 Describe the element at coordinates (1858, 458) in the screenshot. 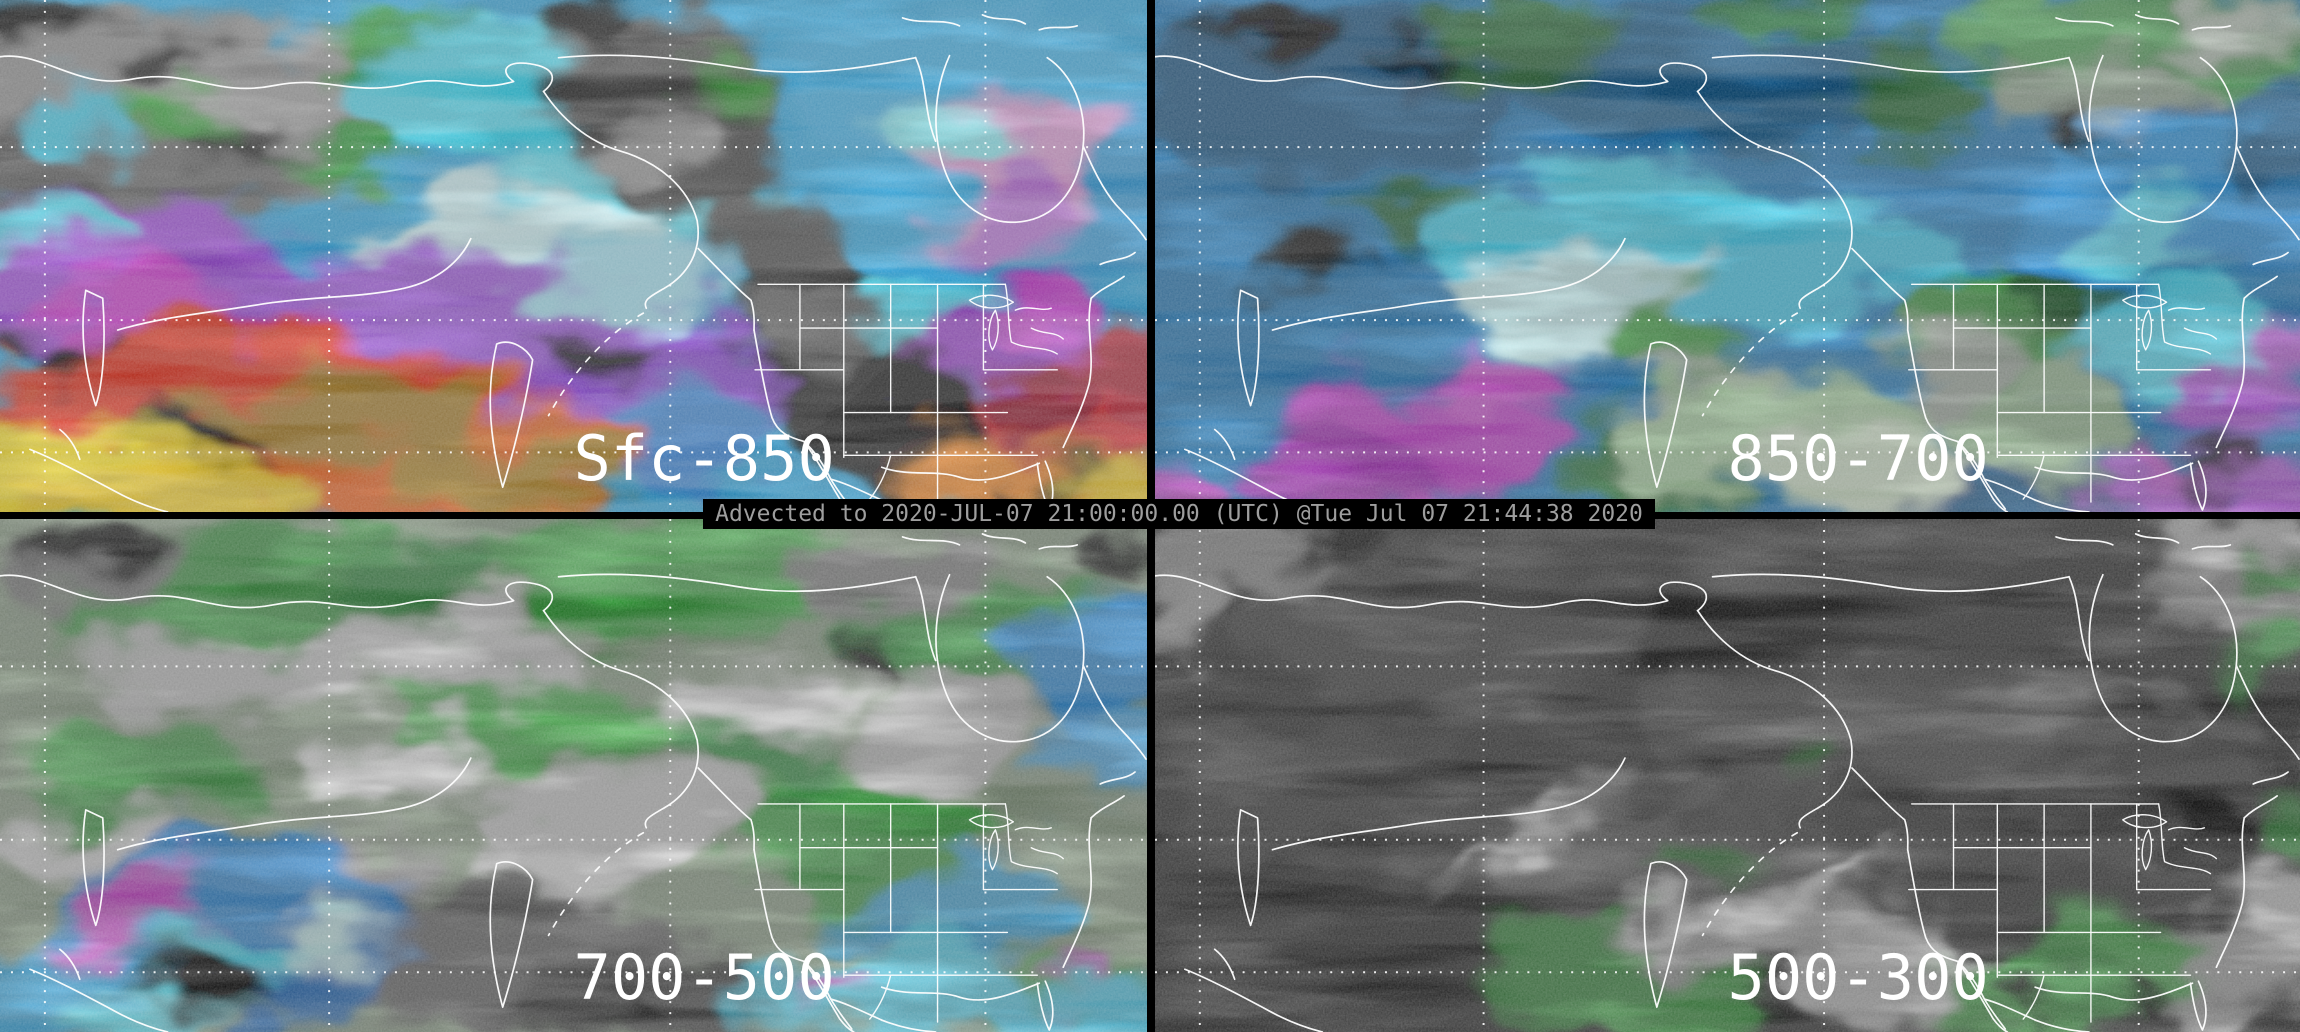

I see `layer-label-850-700: 850-700` at that location.